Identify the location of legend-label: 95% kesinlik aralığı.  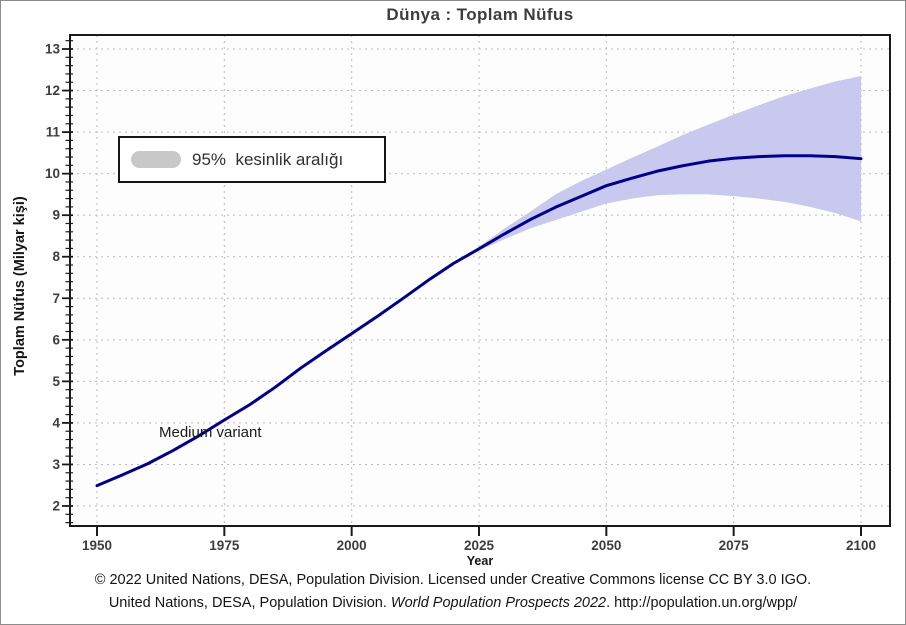
(268, 159).